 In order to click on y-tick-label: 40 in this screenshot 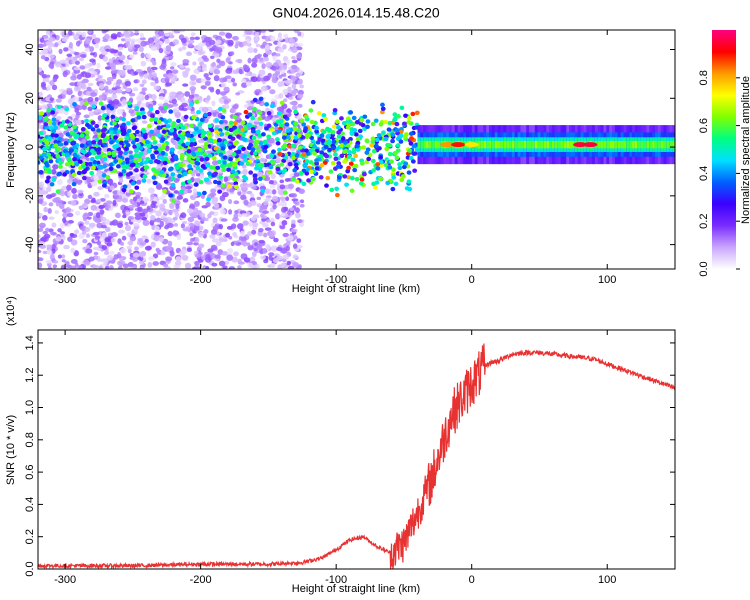, I will do `click(30, 49)`.